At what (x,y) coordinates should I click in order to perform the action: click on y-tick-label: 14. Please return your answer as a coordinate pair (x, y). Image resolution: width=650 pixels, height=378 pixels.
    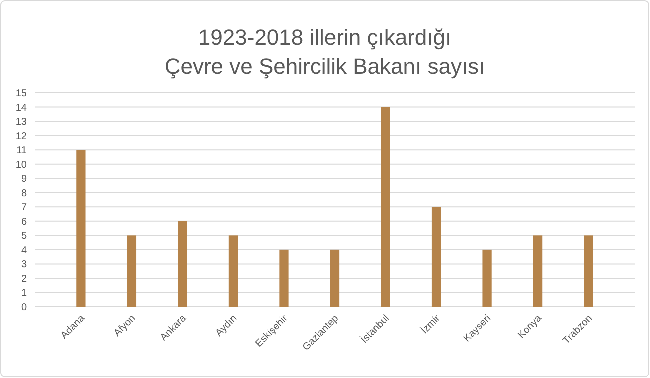
    Looking at the image, I should click on (22, 108).